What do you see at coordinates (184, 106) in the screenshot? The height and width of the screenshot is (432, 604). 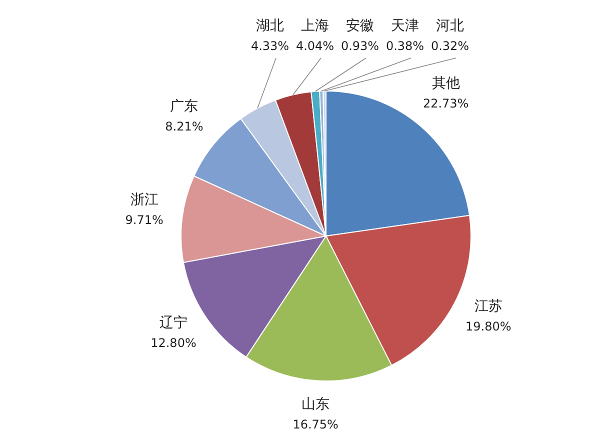 I see `slice-label: 广东` at bounding box center [184, 106].